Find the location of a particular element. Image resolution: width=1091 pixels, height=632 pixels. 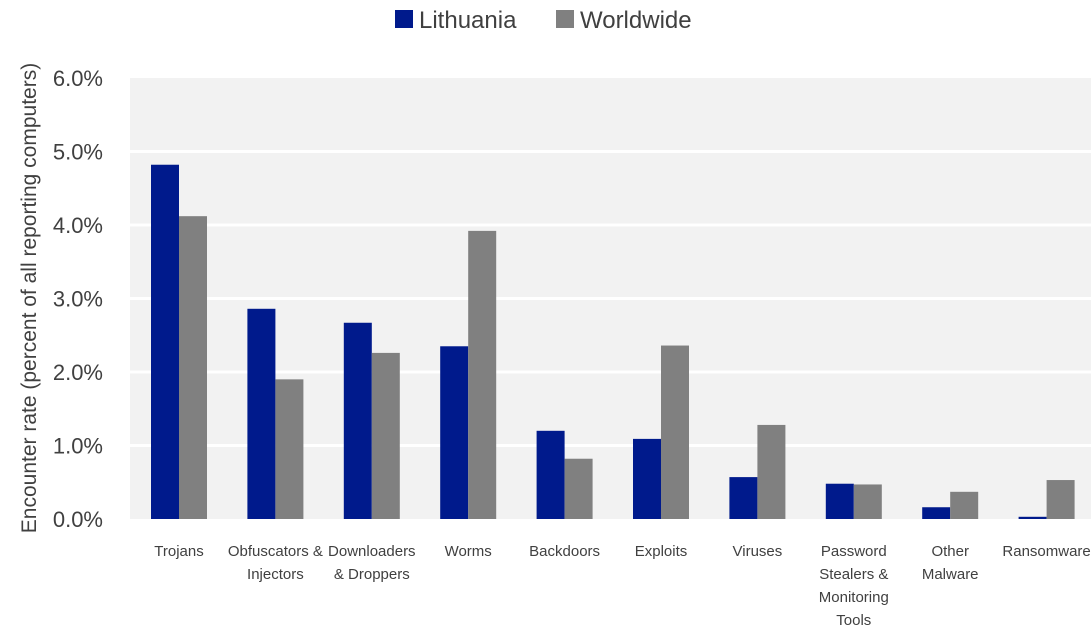

x-category-label: Worms is located at coordinates (468, 551).